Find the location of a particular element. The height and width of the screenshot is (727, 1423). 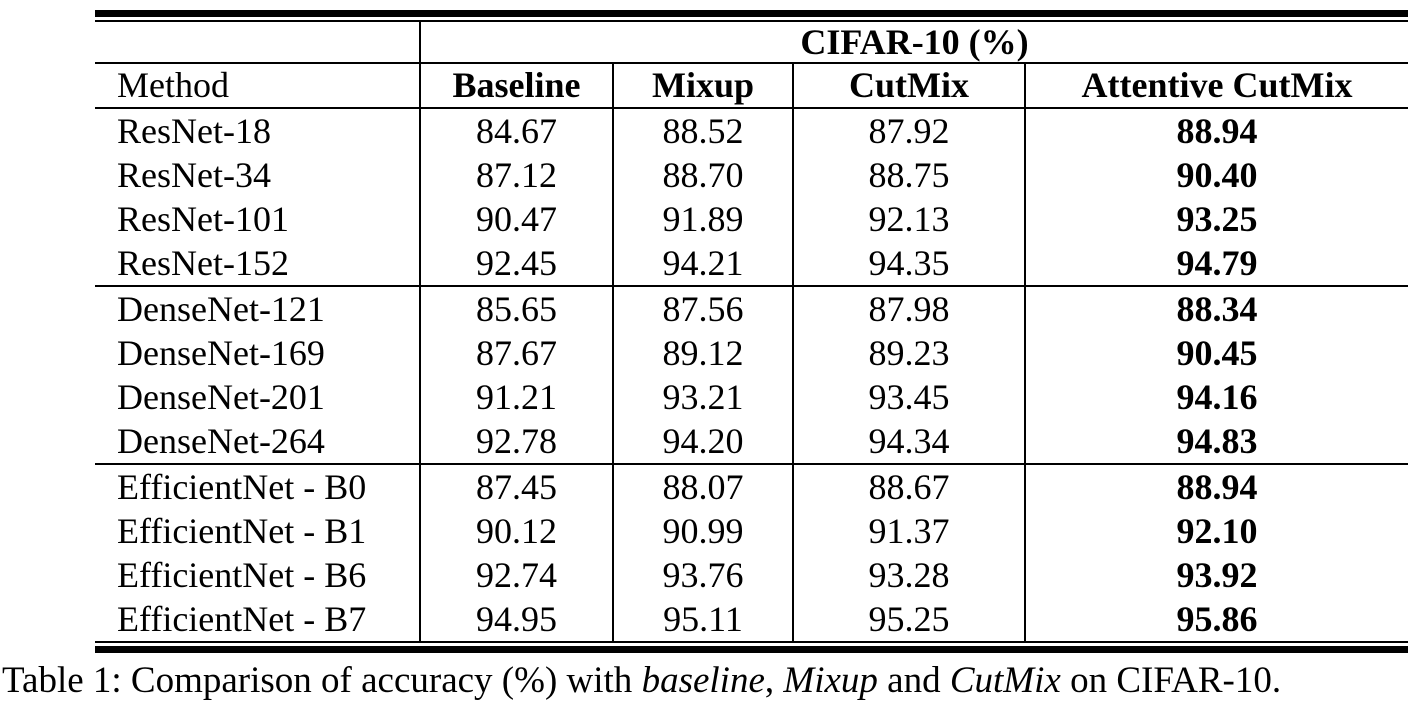

baseline-cell: 92.45 is located at coordinates (516, 263).